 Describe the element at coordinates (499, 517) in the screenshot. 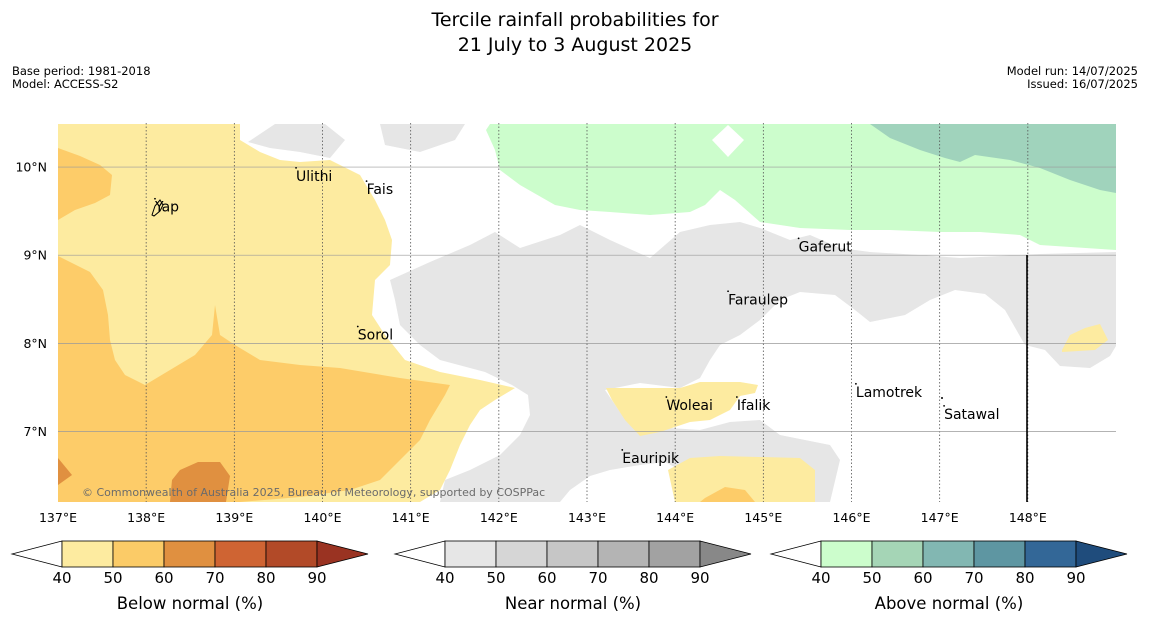

I see `lon-tick-label: 142°E` at that location.